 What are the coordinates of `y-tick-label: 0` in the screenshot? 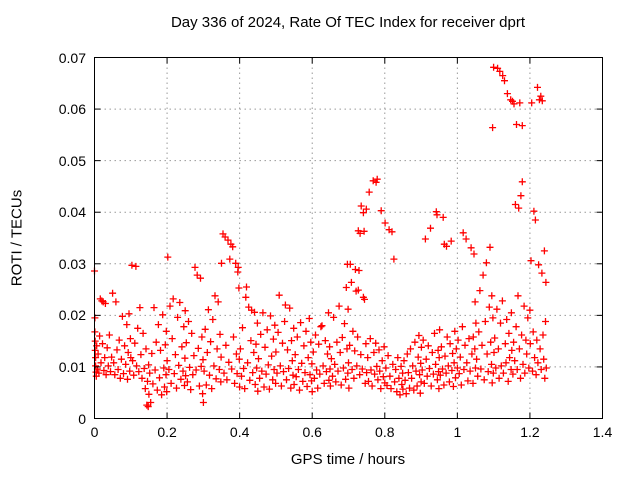 It's located at (82, 418).